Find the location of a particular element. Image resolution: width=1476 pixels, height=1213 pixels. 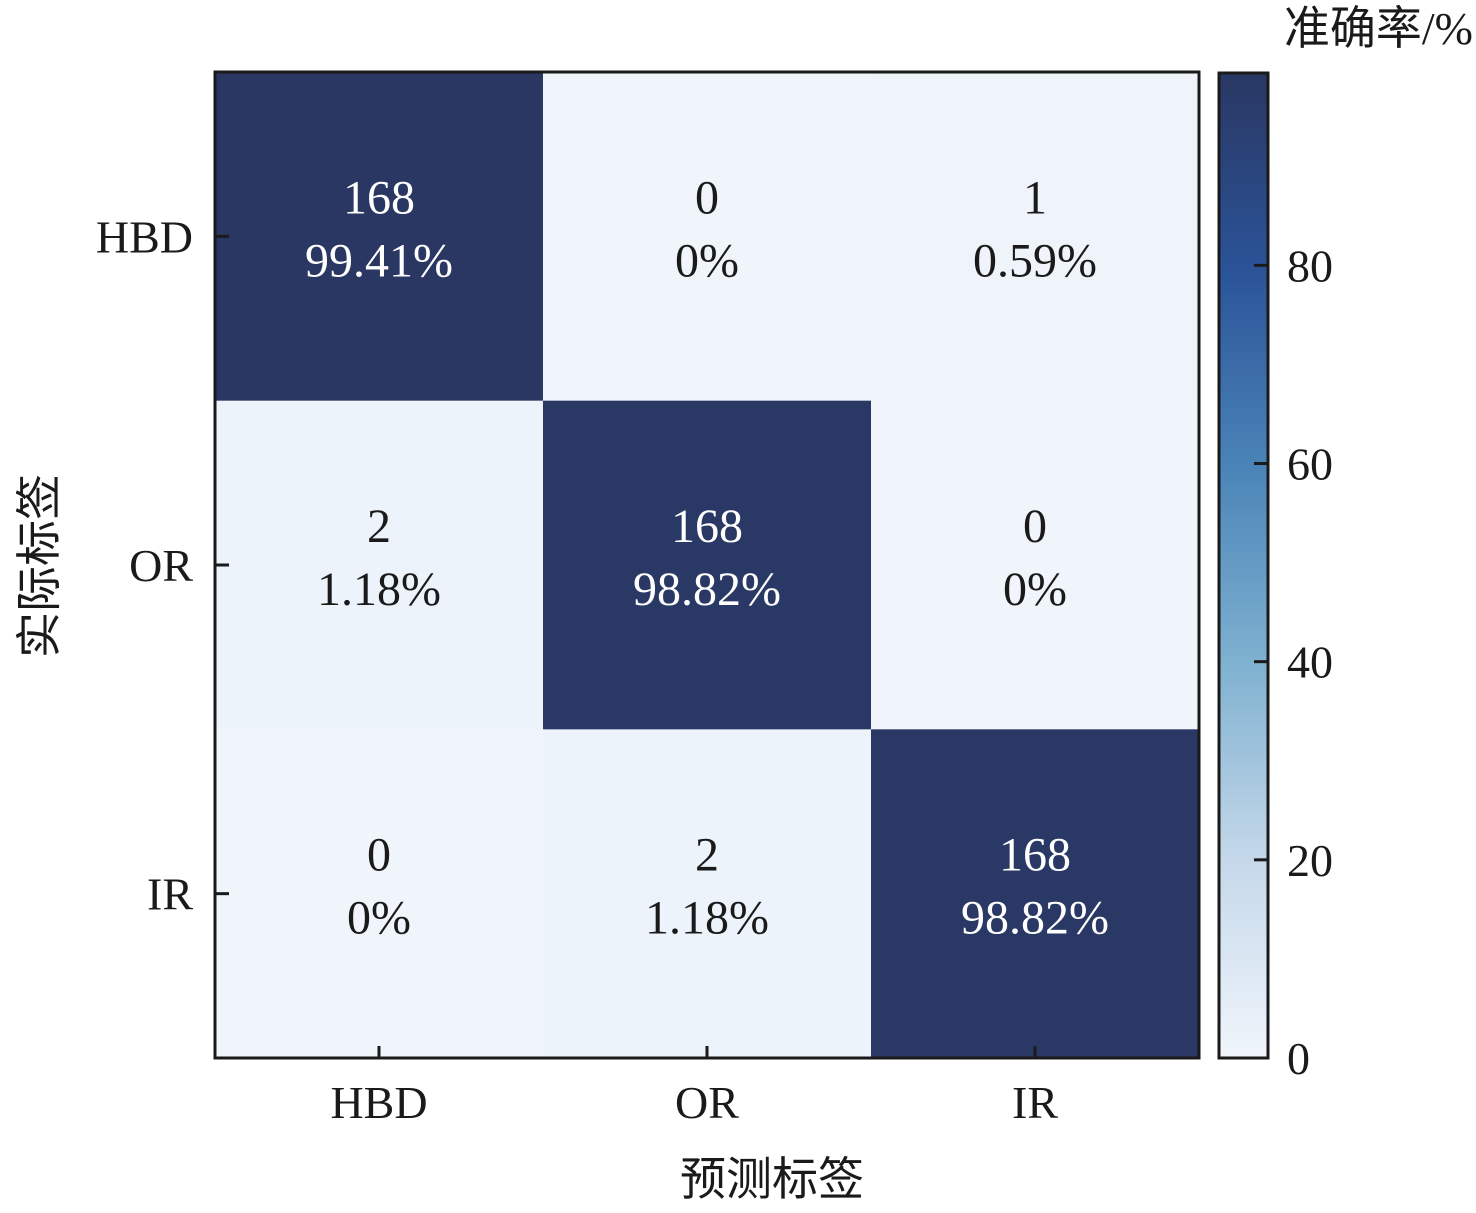

colorbar-tick-label: 0 is located at coordinates (1298, 1058).